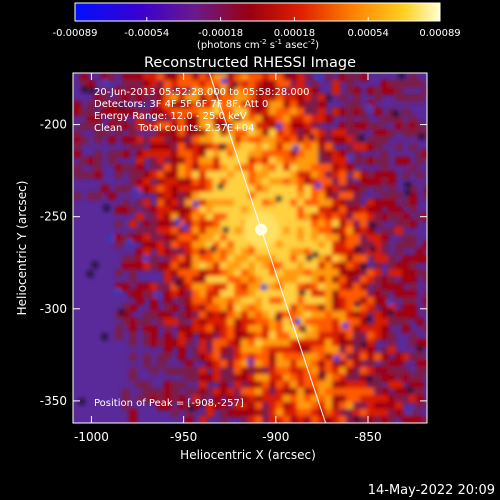 This screenshot has width=500, height=500. I want to click on y-axis-label: Heliocentric Y (arcsec), so click(22, 248).